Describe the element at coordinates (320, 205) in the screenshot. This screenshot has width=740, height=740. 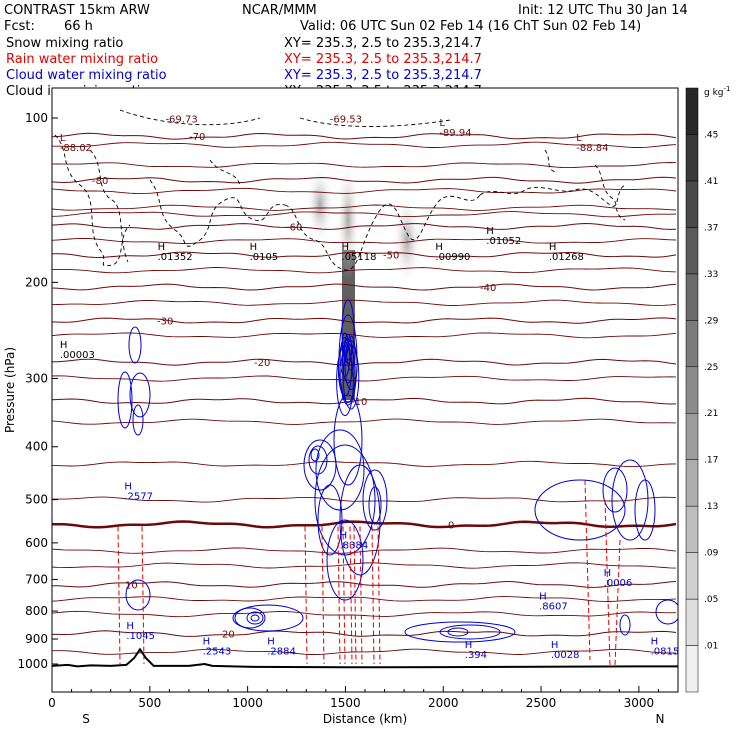
I see `snow-plume-left` at that location.